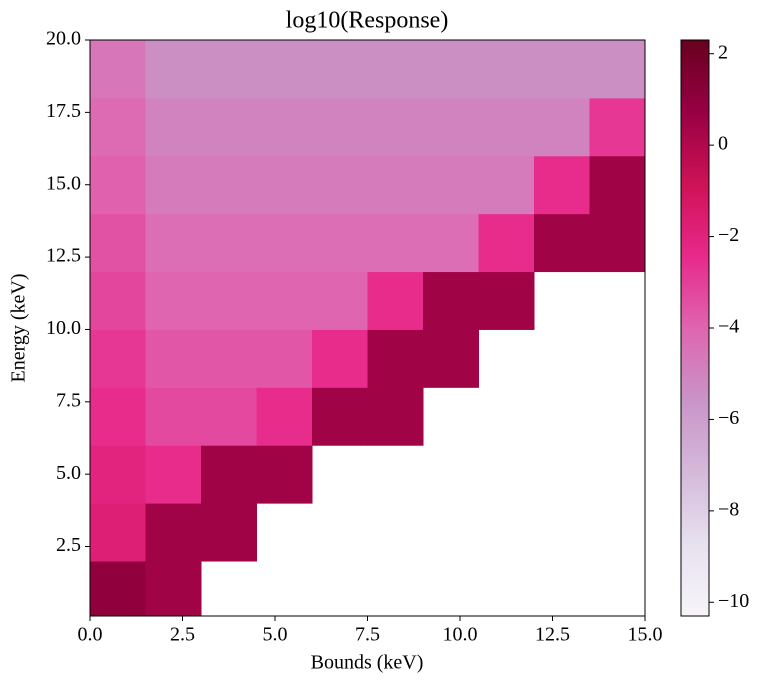 The width and height of the screenshot is (768, 686). What do you see at coordinates (182, 635) in the screenshot?
I see `x-tick-label: 2.5` at bounding box center [182, 635].